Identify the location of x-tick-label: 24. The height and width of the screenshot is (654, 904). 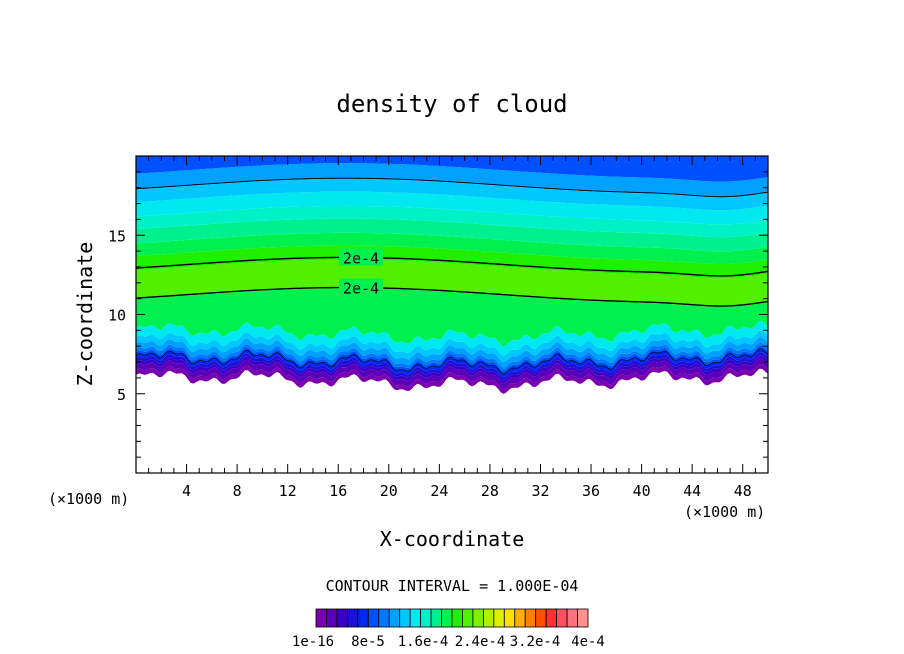
(439, 491).